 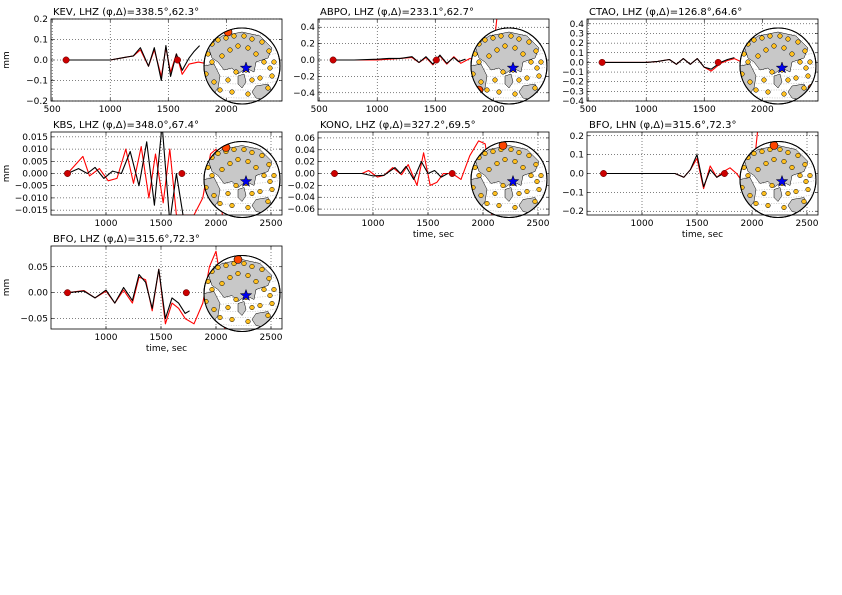 What do you see at coordinates (126, 12) in the screenshot?
I see `panel-title: KEV, LHZ (φ,Δ)=338.5°,62.3°` at bounding box center [126, 12].